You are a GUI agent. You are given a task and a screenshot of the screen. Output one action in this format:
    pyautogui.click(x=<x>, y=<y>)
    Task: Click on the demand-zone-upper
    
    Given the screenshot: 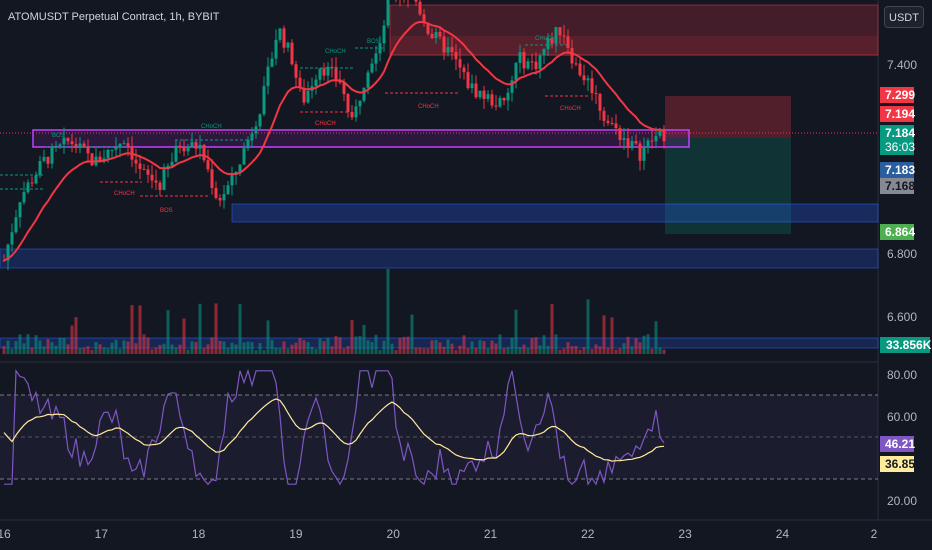 What is the action you would take?
    pyautogui.click(x=555, y=213)
    